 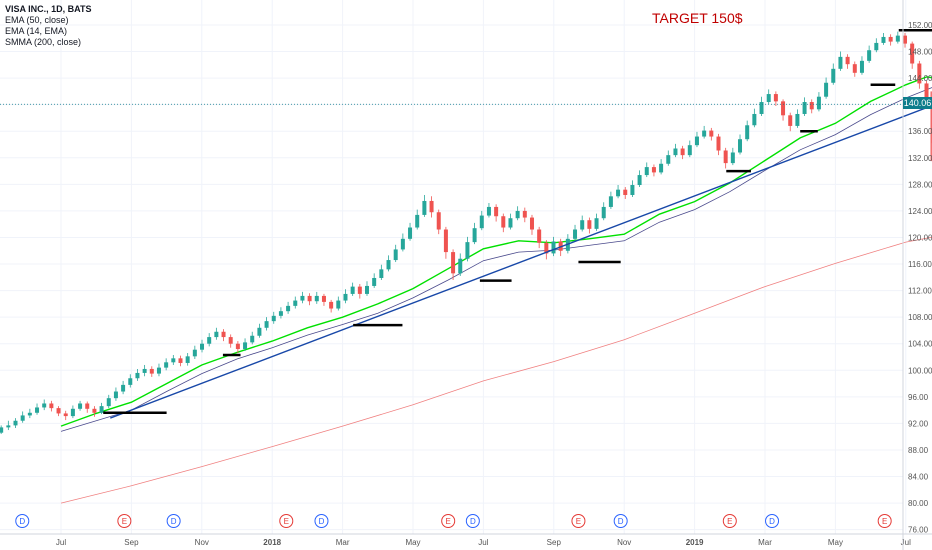 What do you see at coordinates (48, 9) in the screenshot?
I see `legend-title: VISA INC., 1D, BATS` at bounding box center [48, 9].